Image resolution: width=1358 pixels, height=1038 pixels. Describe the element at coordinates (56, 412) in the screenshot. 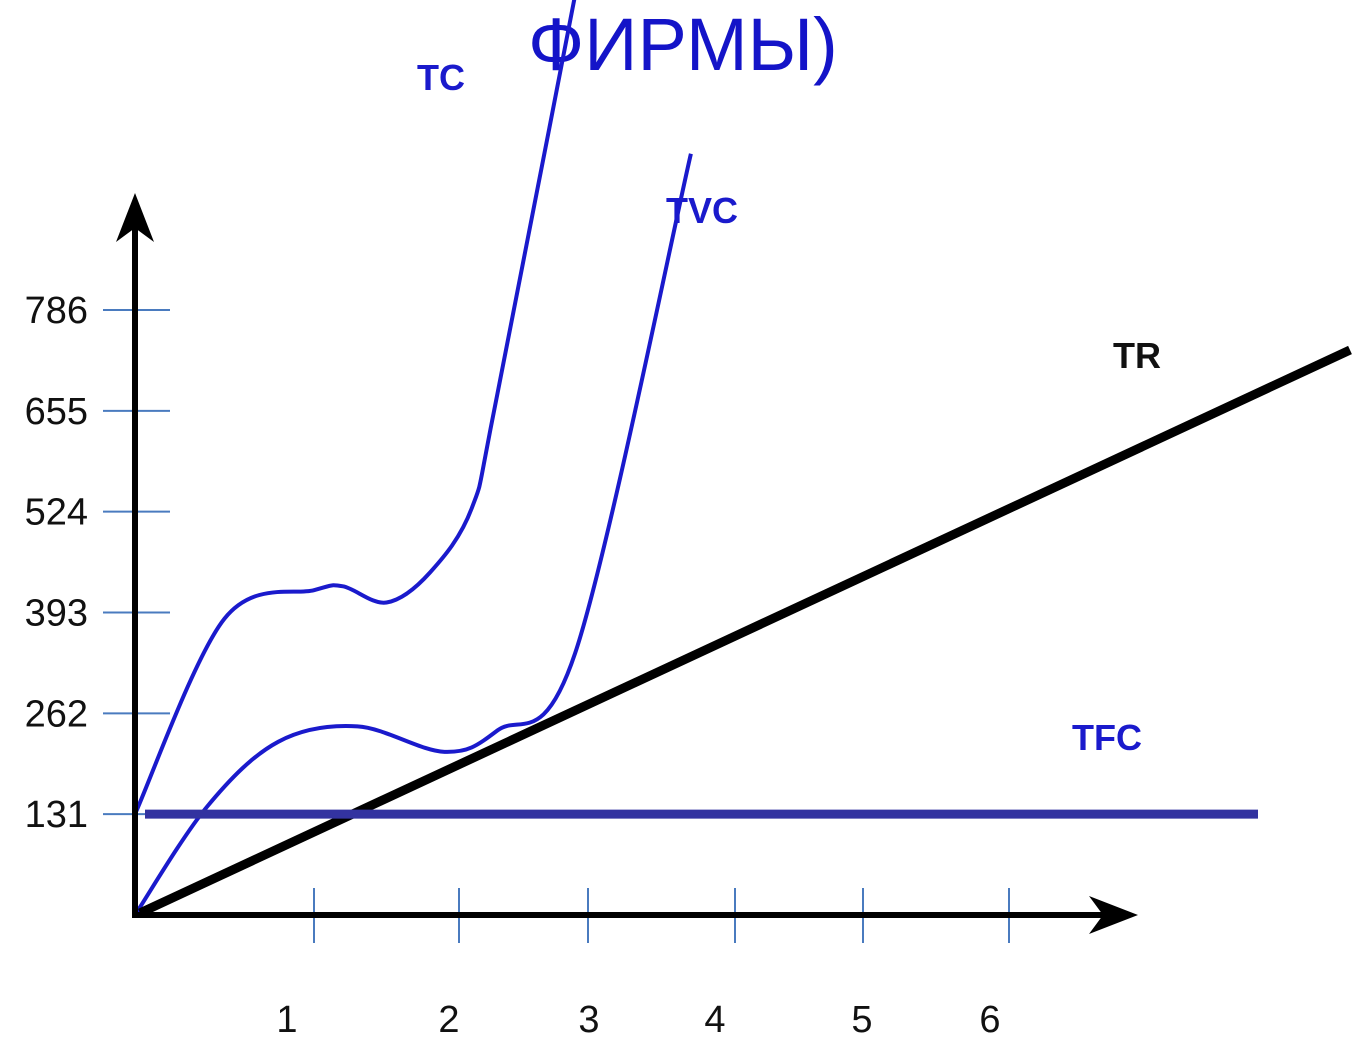

I see `y-tick-label: 655` at that location.